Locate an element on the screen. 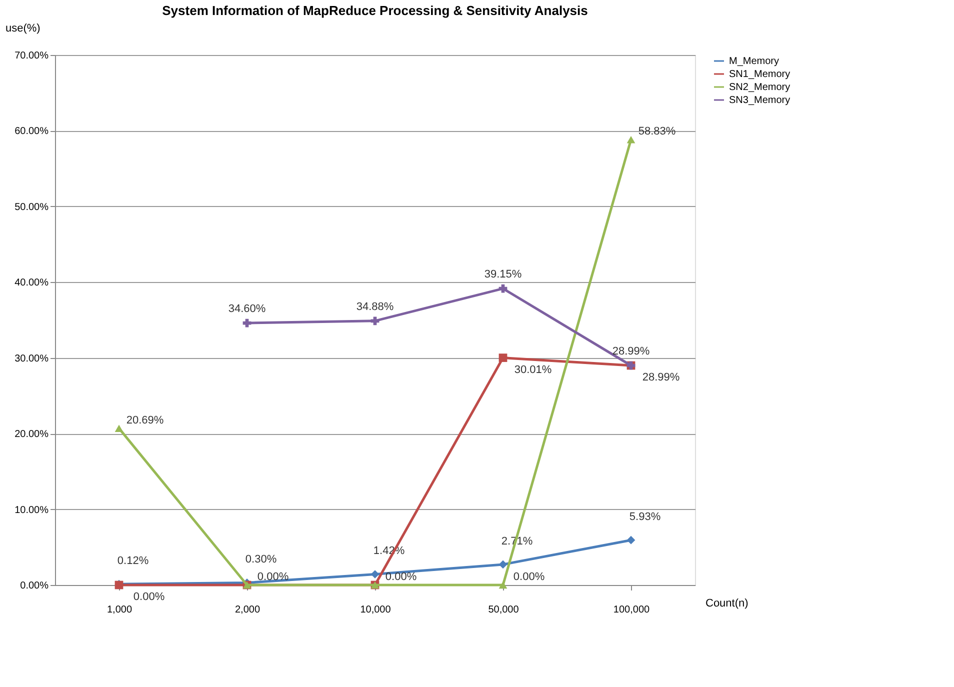 The width and height of the screenshot is (954, 687). data-label: 34.88% is located at coordinates (375, 306).